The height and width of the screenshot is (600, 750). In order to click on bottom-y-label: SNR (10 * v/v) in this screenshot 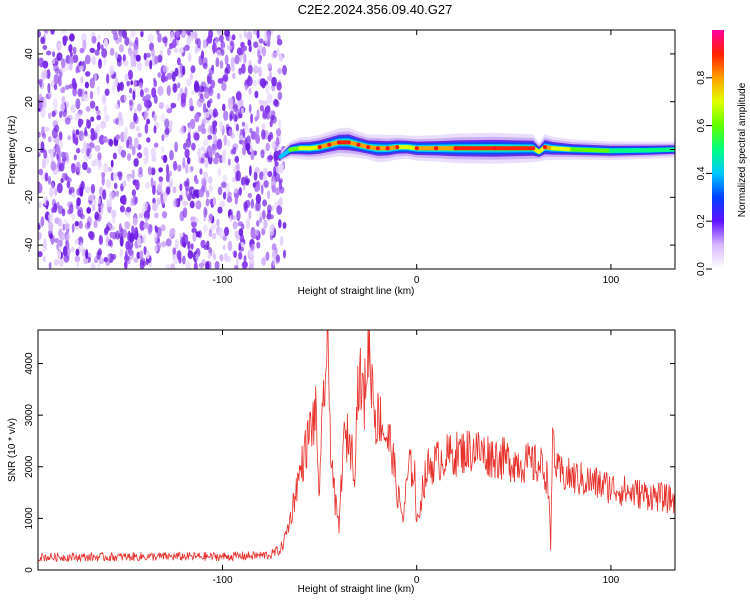, I will do `click(12, 450)`.